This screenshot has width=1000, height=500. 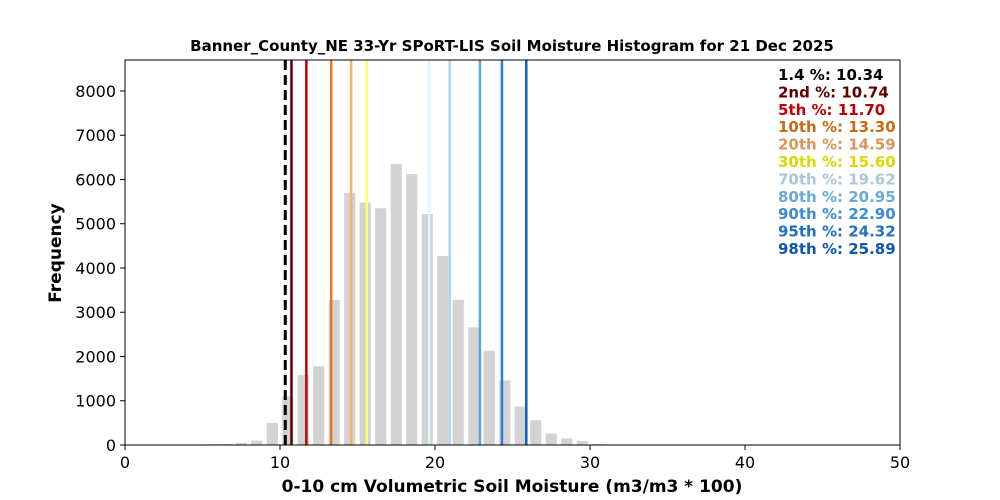 What do you see at coordinates (56, 253) in the screenshot?
I see `y-axis-label: Frequency` at bounding box center [56, 253].